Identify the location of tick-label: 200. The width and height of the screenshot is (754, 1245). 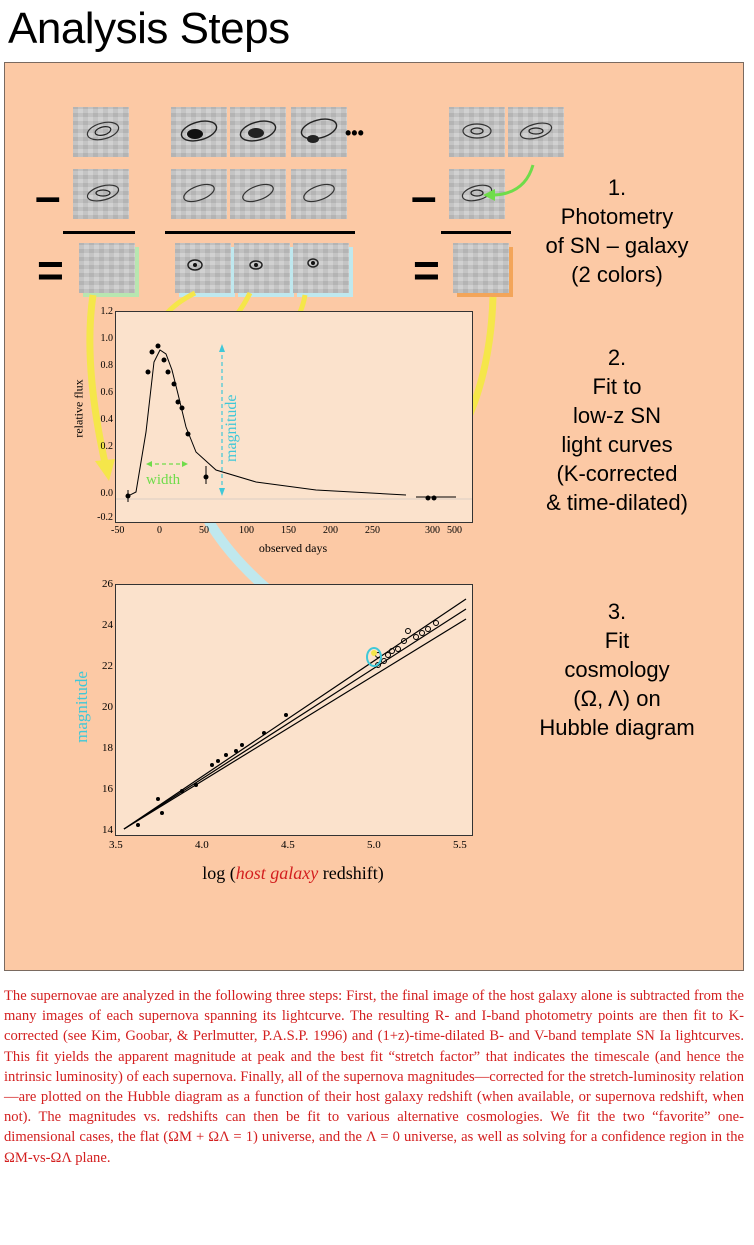
(330, 530).